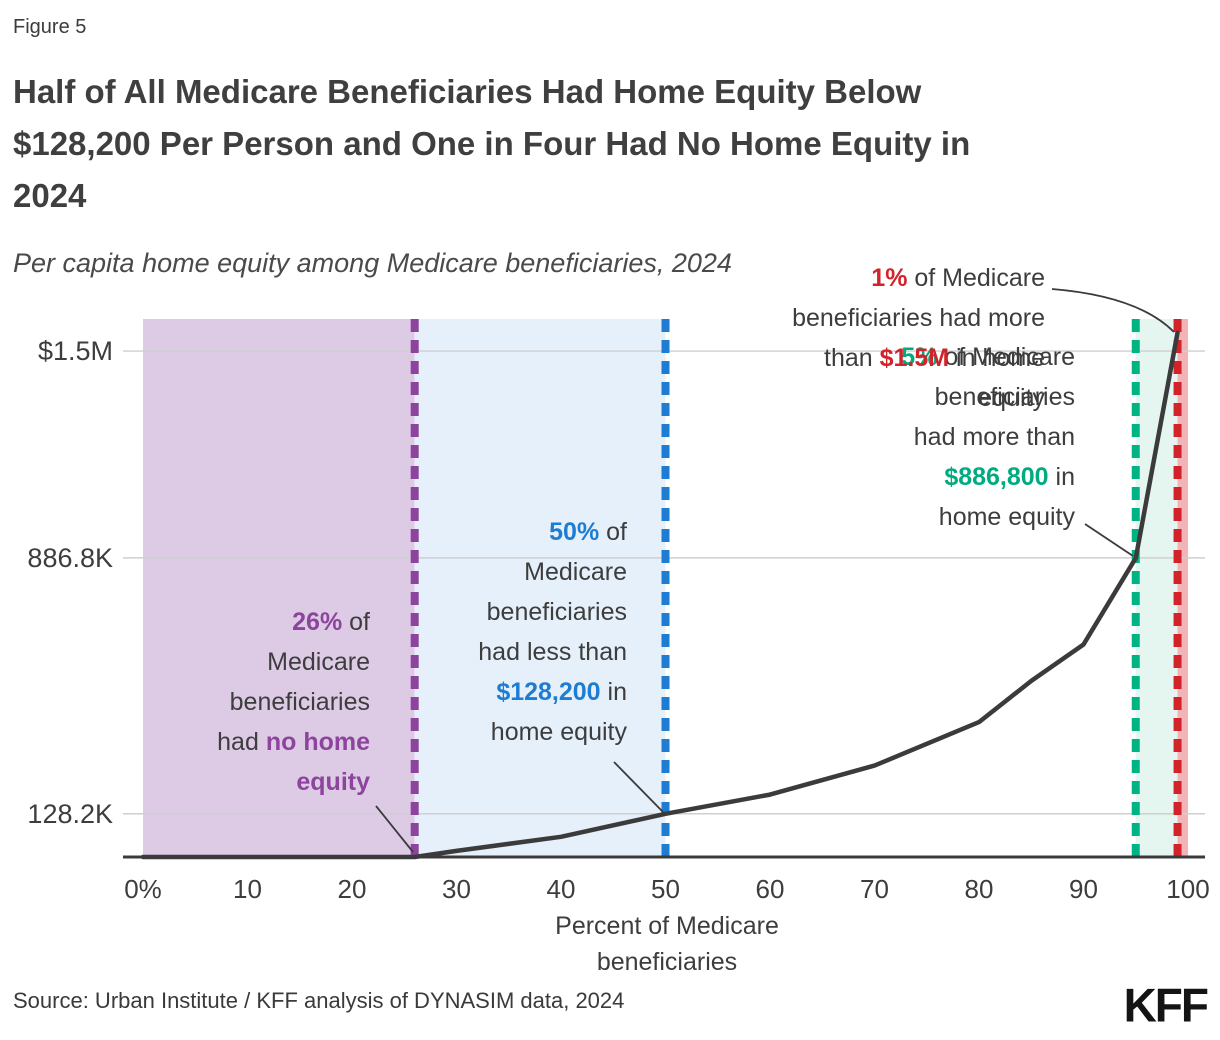 This screenshot has width=1220, height=1040. I want to click on annotation-less-than-128200-line: beneficiaries, so click(556, 612).